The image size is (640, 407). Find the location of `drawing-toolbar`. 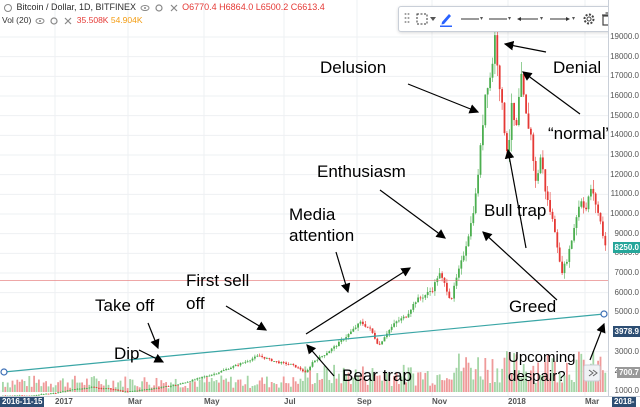

drawing-toolbar is located at coordinates (517, 19).